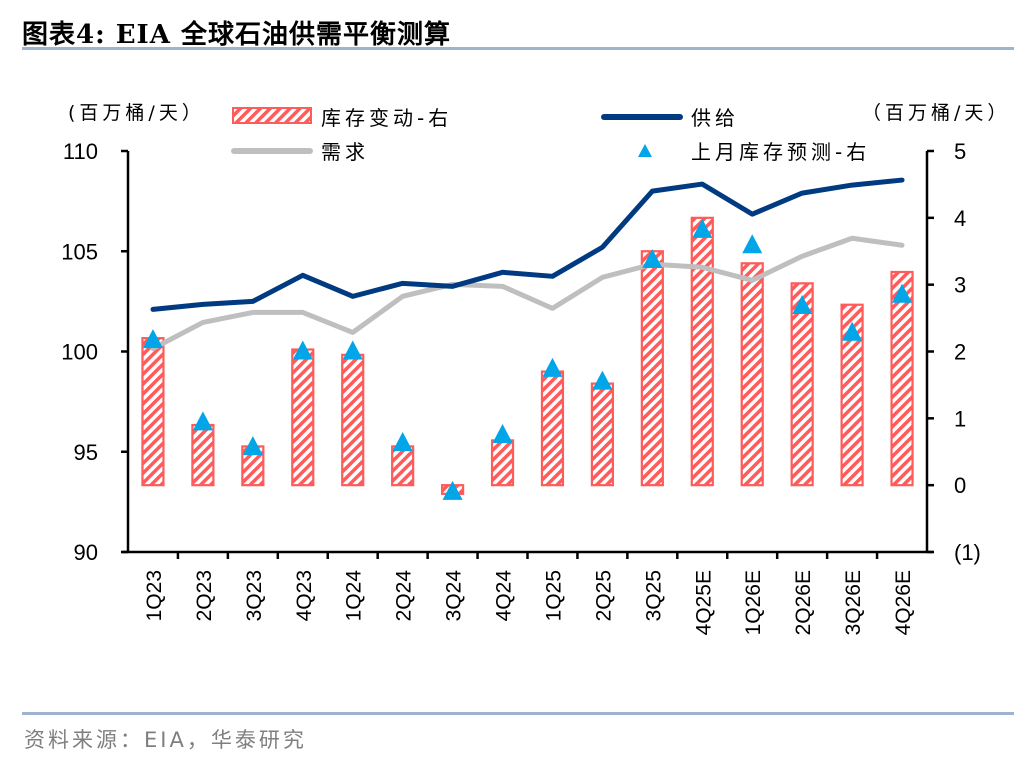 This screenshot has height=764, width=1036. I want to click on supply-line, so click(527, 244).